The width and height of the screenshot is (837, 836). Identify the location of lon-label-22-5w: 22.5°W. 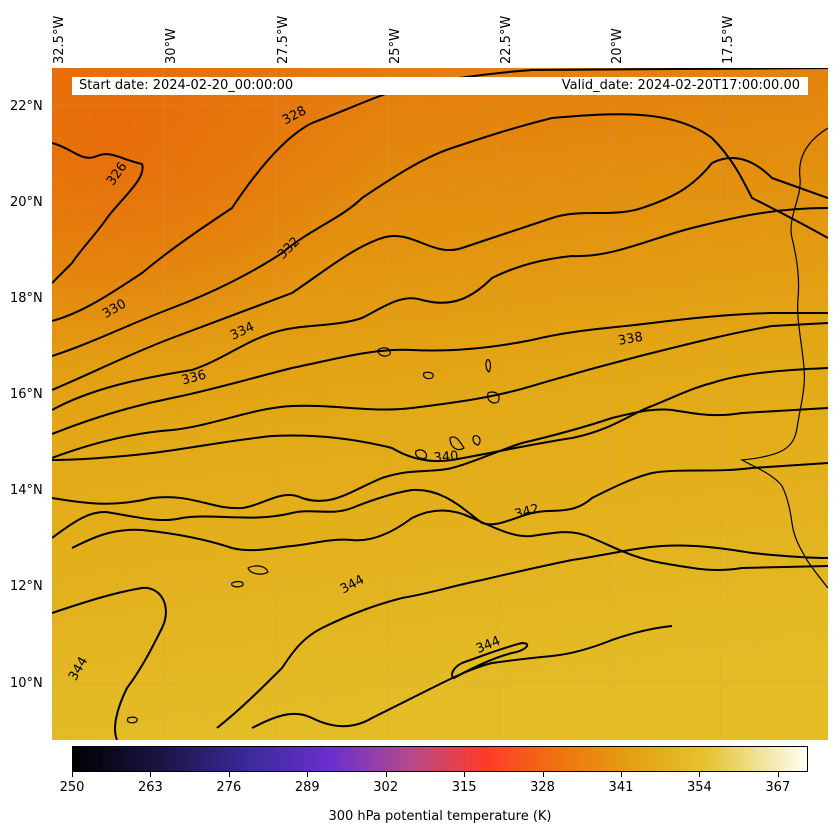
(506, 39).